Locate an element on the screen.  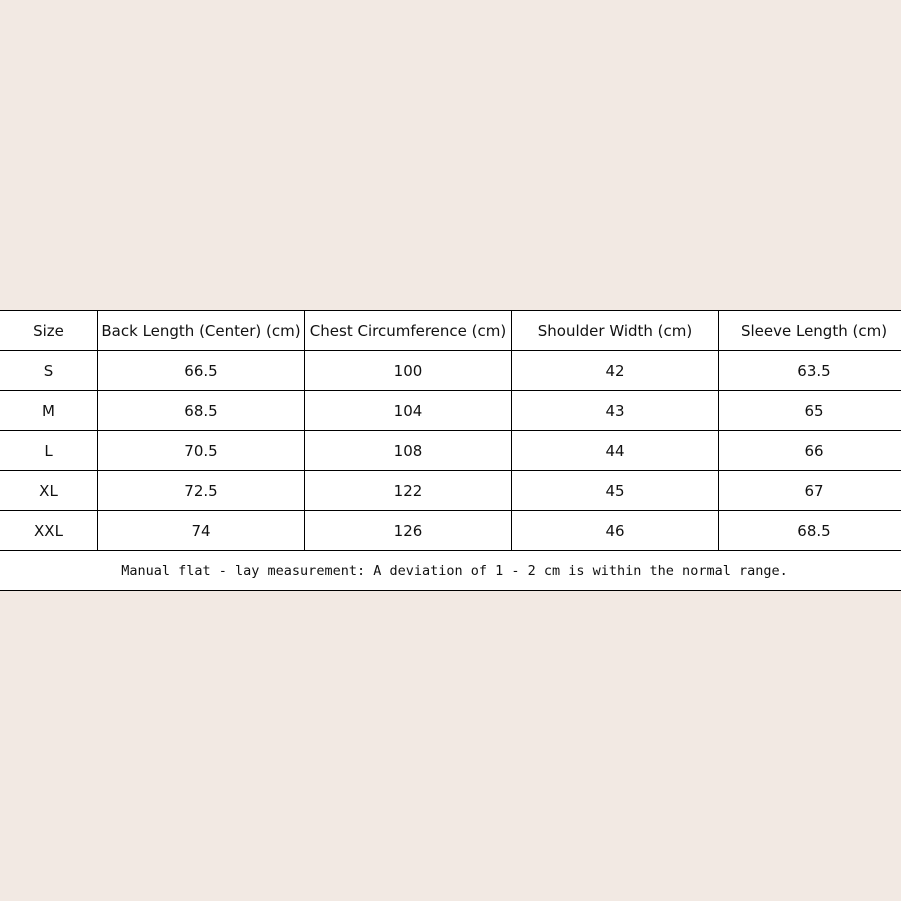
table-cell: XXL is located at coordinates (49, 530).